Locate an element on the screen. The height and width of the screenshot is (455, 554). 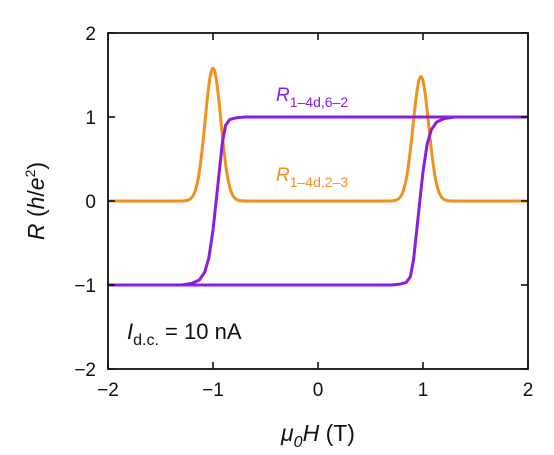
x-tick-labels: −2 −1 0 1 2 is located at coordinates (315, 390).